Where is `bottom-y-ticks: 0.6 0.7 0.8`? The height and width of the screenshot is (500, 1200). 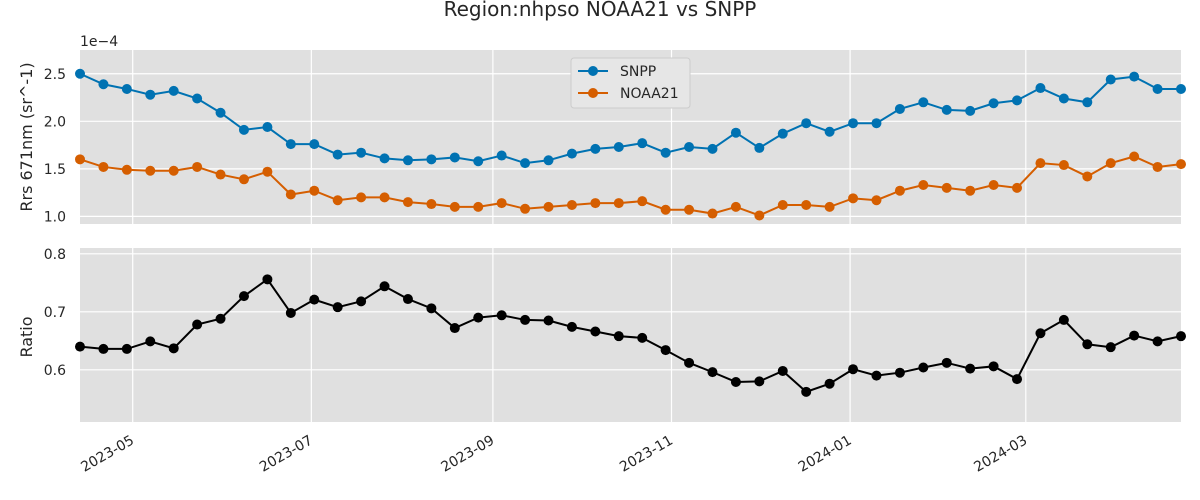 bottom-y-ticks: 0.6 0.7 0.8 is located at coordinates (55, 313).